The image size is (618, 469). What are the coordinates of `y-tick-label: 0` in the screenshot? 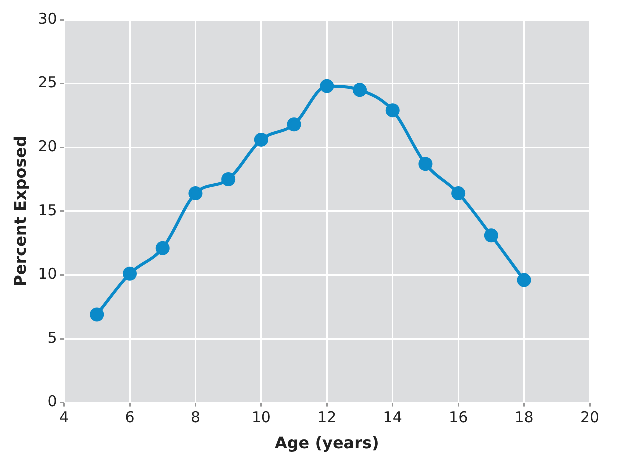 It's located at (53, 401).